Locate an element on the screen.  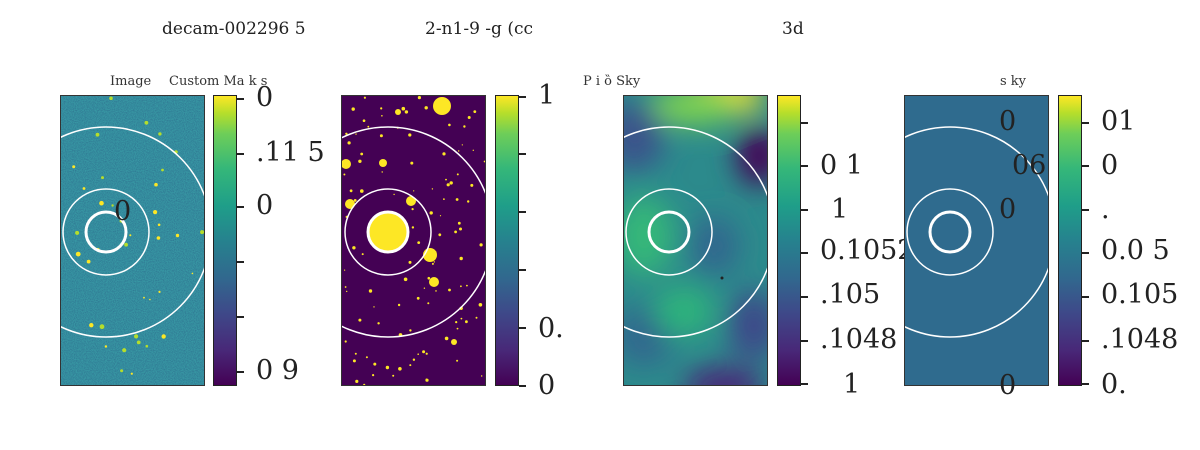
custom-sky-ring-outer is located at coordinates (976, 232).